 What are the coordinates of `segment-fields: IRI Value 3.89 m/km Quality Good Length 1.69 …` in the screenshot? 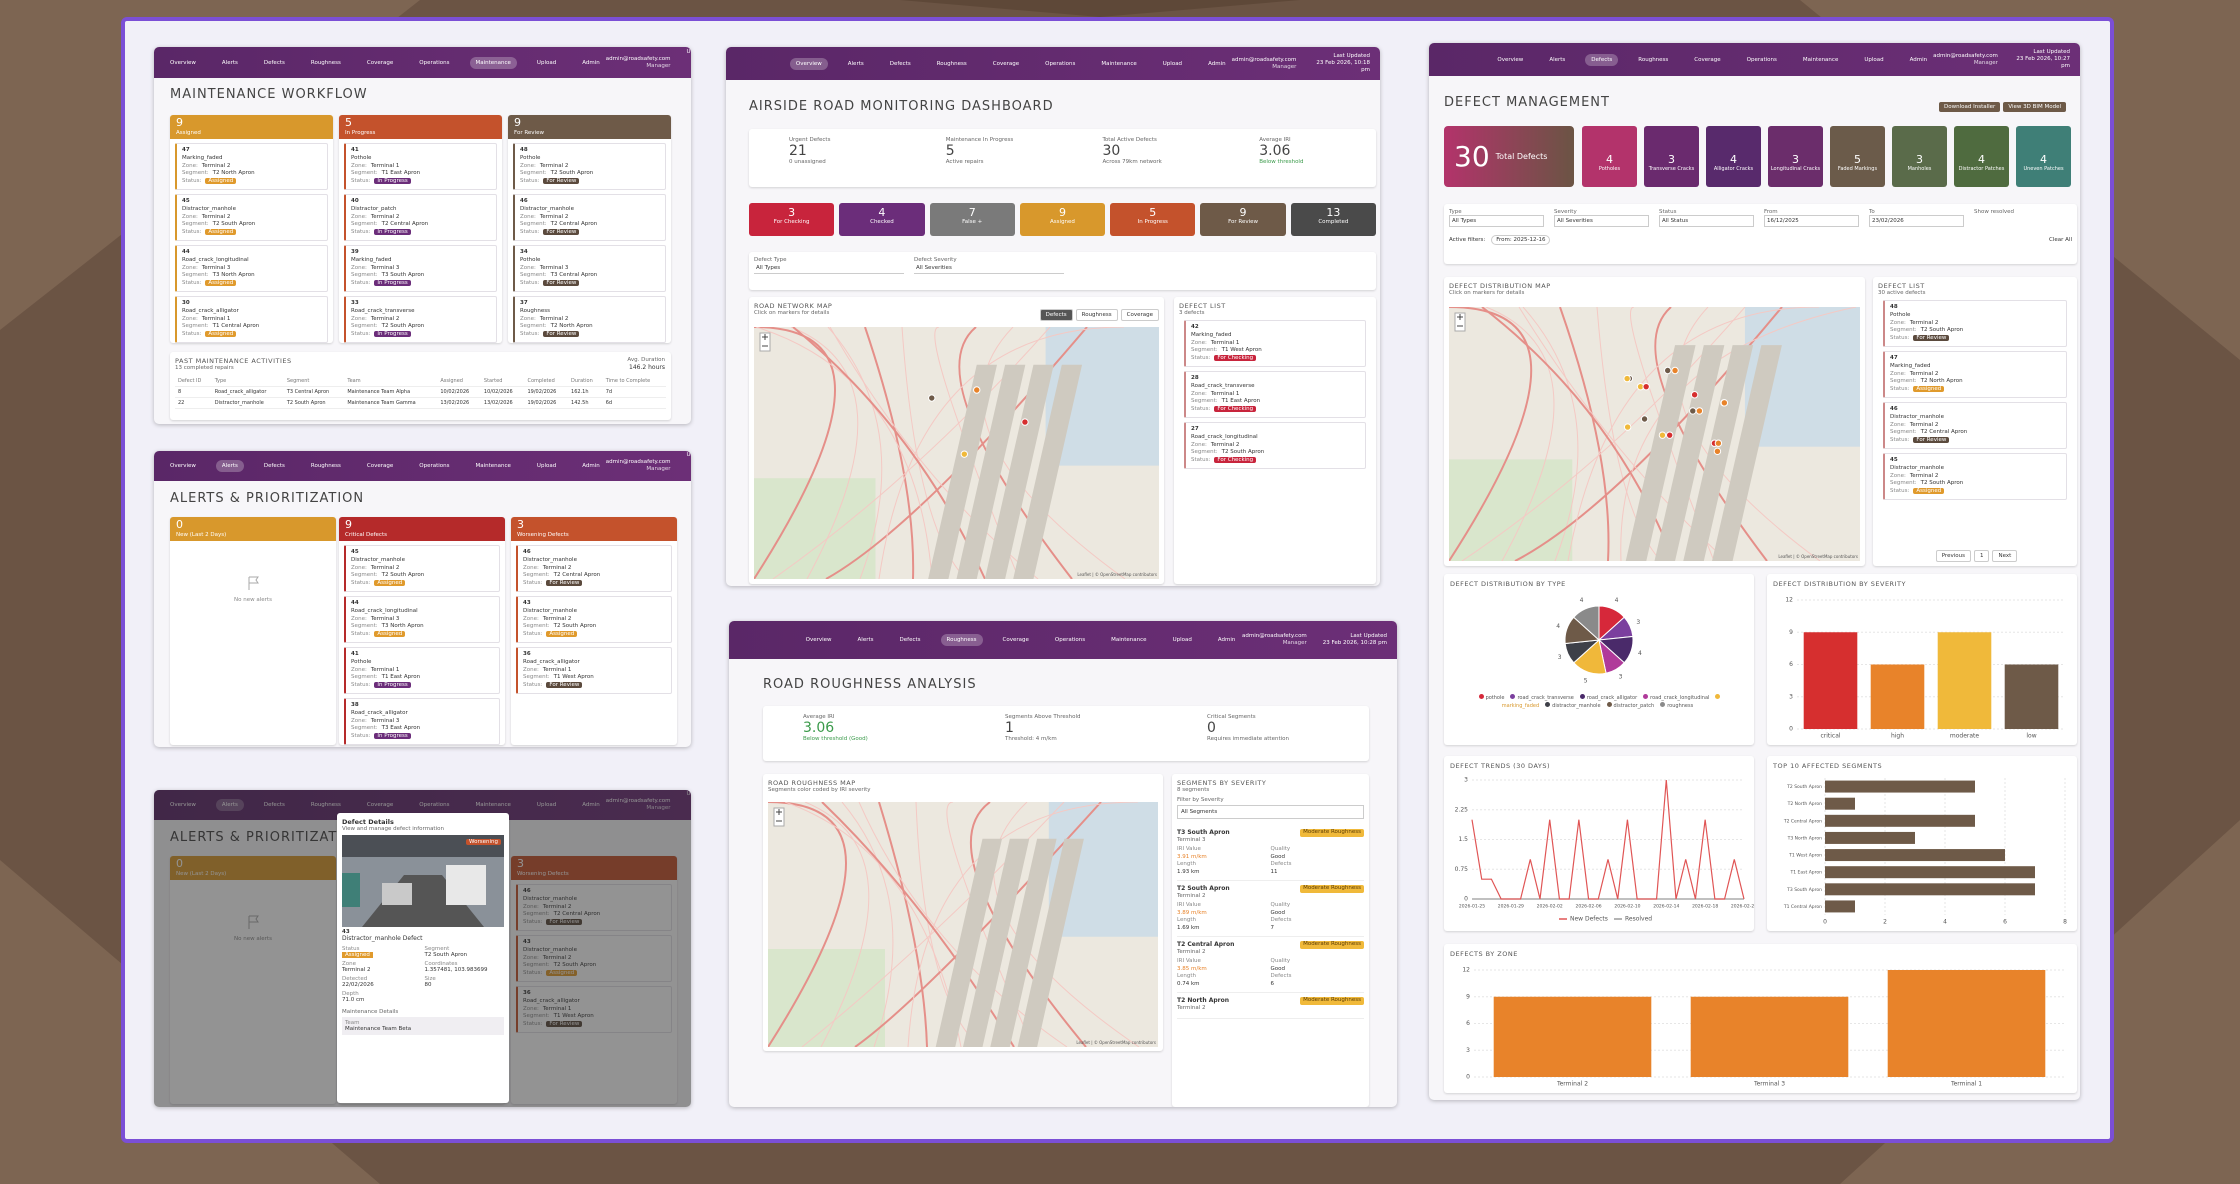 It's located at (1270, 917).